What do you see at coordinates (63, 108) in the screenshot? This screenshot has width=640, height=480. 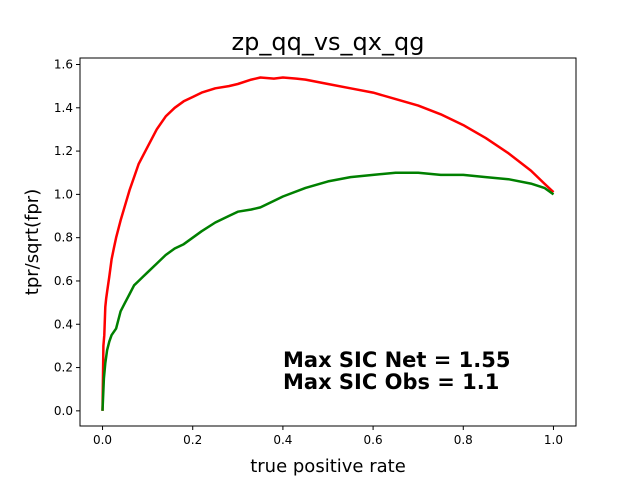 I see `y-tick-label: 1.4` at bounding box center [63, 108].